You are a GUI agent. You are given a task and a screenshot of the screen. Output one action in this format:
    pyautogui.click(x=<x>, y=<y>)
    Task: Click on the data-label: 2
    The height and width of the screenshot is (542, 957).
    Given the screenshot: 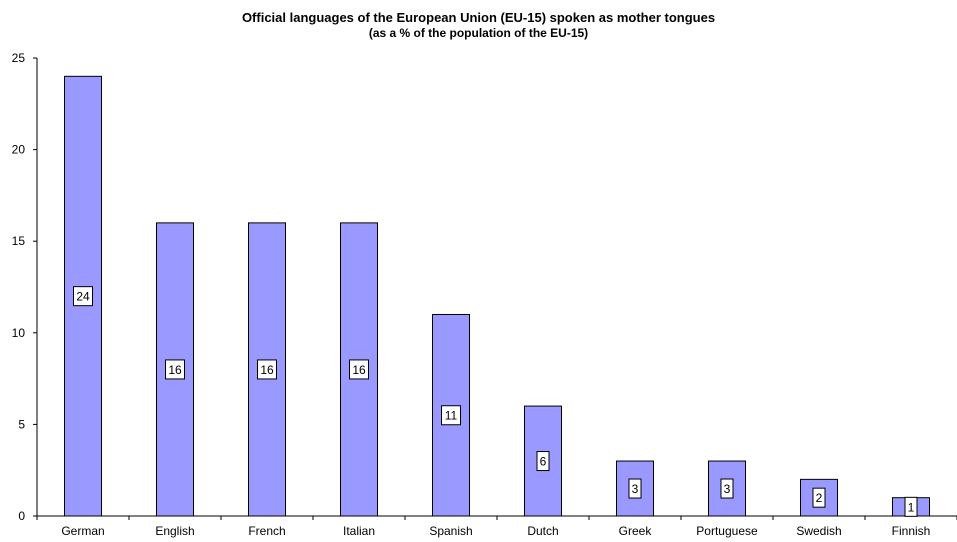 What is the action you would take?
    pyautogui.click(x=819, y=498)
    